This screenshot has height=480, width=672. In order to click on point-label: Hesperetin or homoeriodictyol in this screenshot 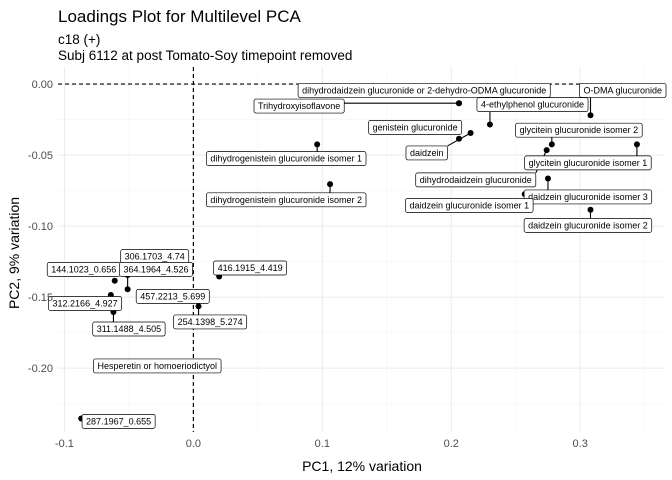, I will do `click(157, 366)`.